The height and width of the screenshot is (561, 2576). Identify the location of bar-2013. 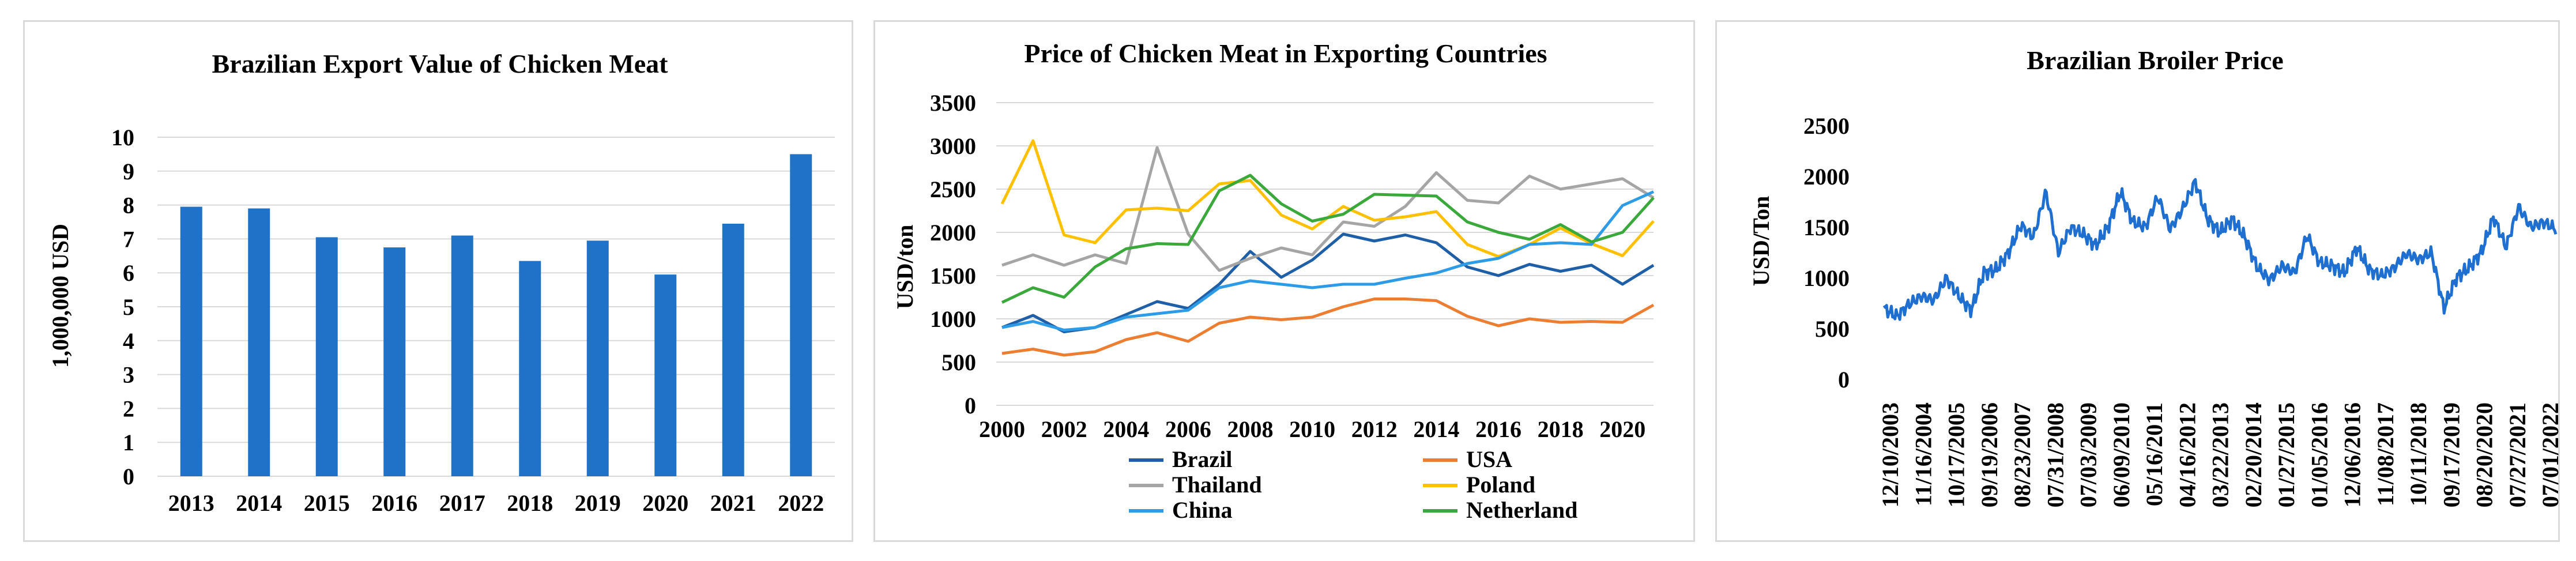
(191, 341).